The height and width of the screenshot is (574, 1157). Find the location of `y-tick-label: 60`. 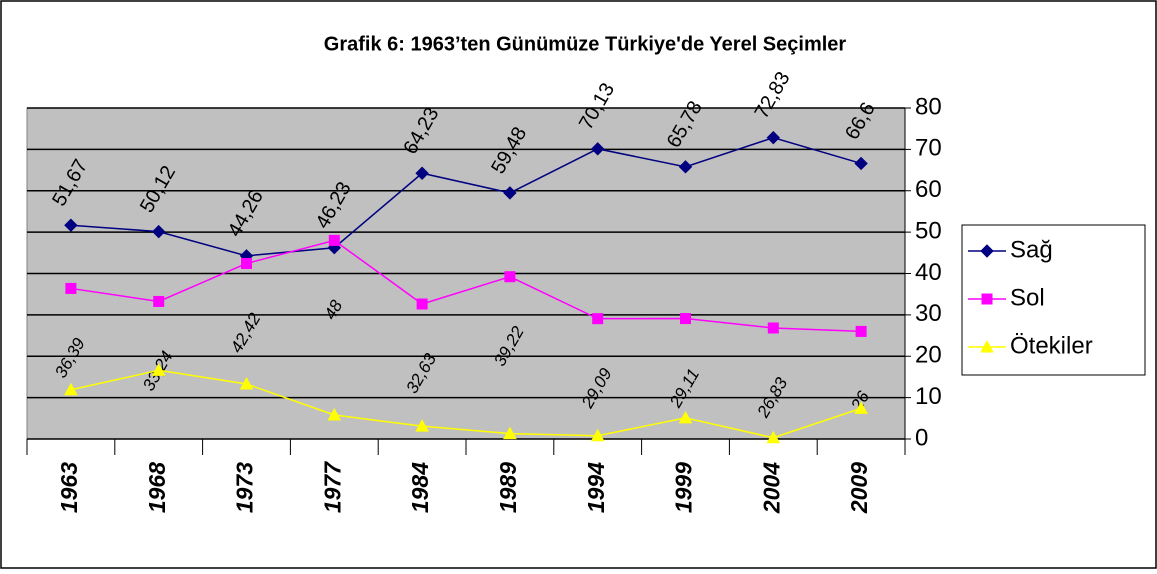

y-tick-label: 60 is located at coordinates (928, 189).